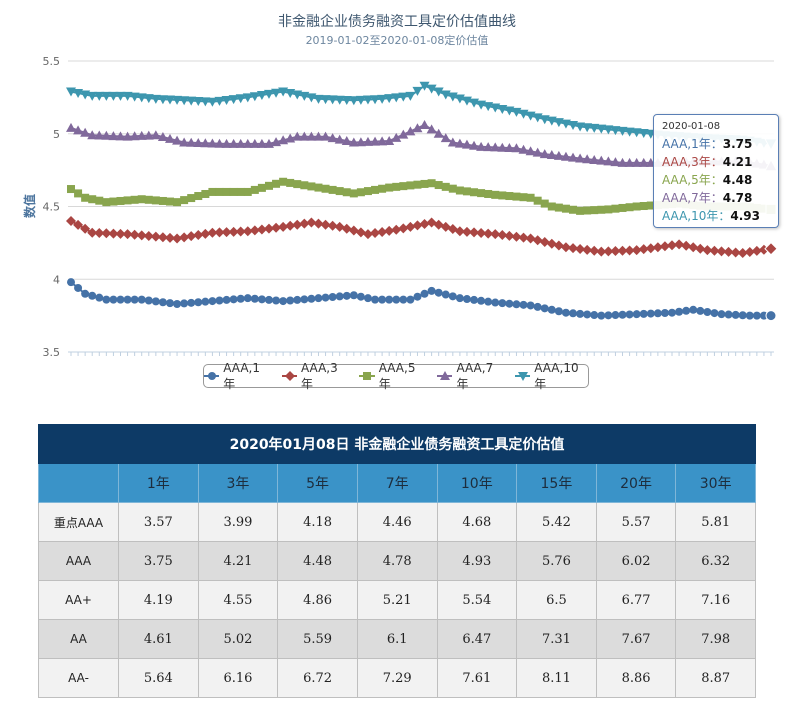 The image size is (794, 702). I want to click on table-cell: 5.81, so click(715, 522).